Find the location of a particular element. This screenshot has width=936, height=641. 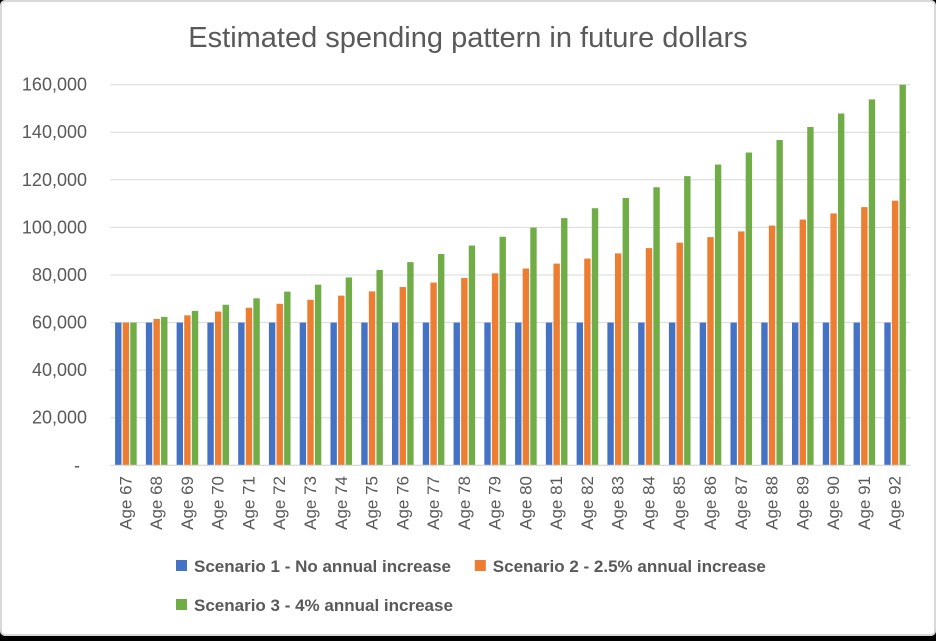

svg-text: Age 89 is located at coordinates (802, 503).